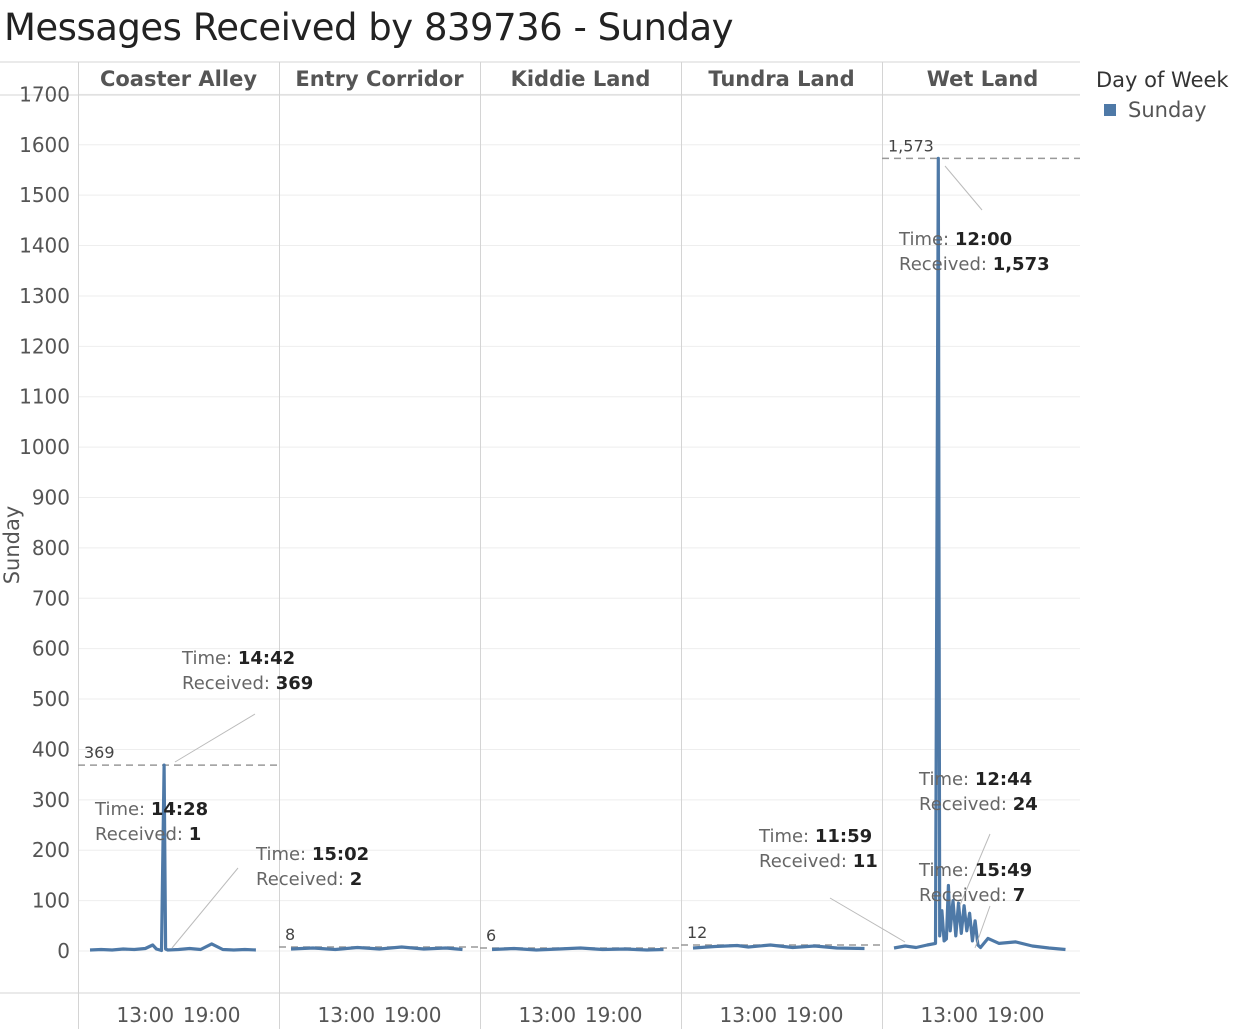  I want to click on legend-title: Day of Week, so click(1162, 80).